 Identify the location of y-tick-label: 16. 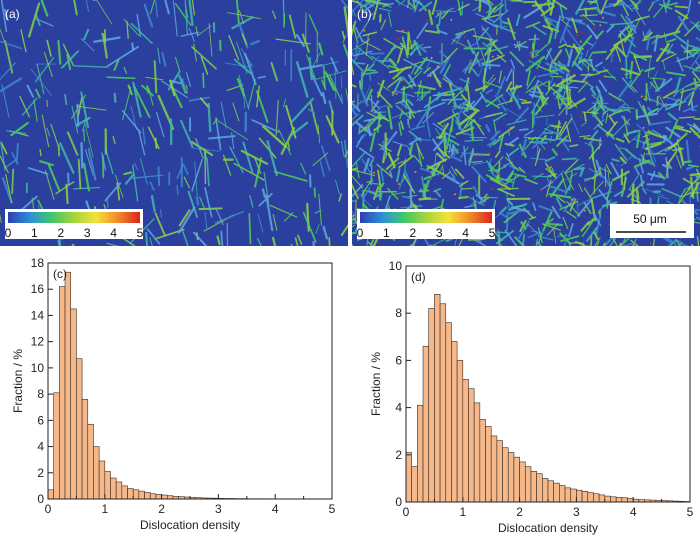
(38, 289).